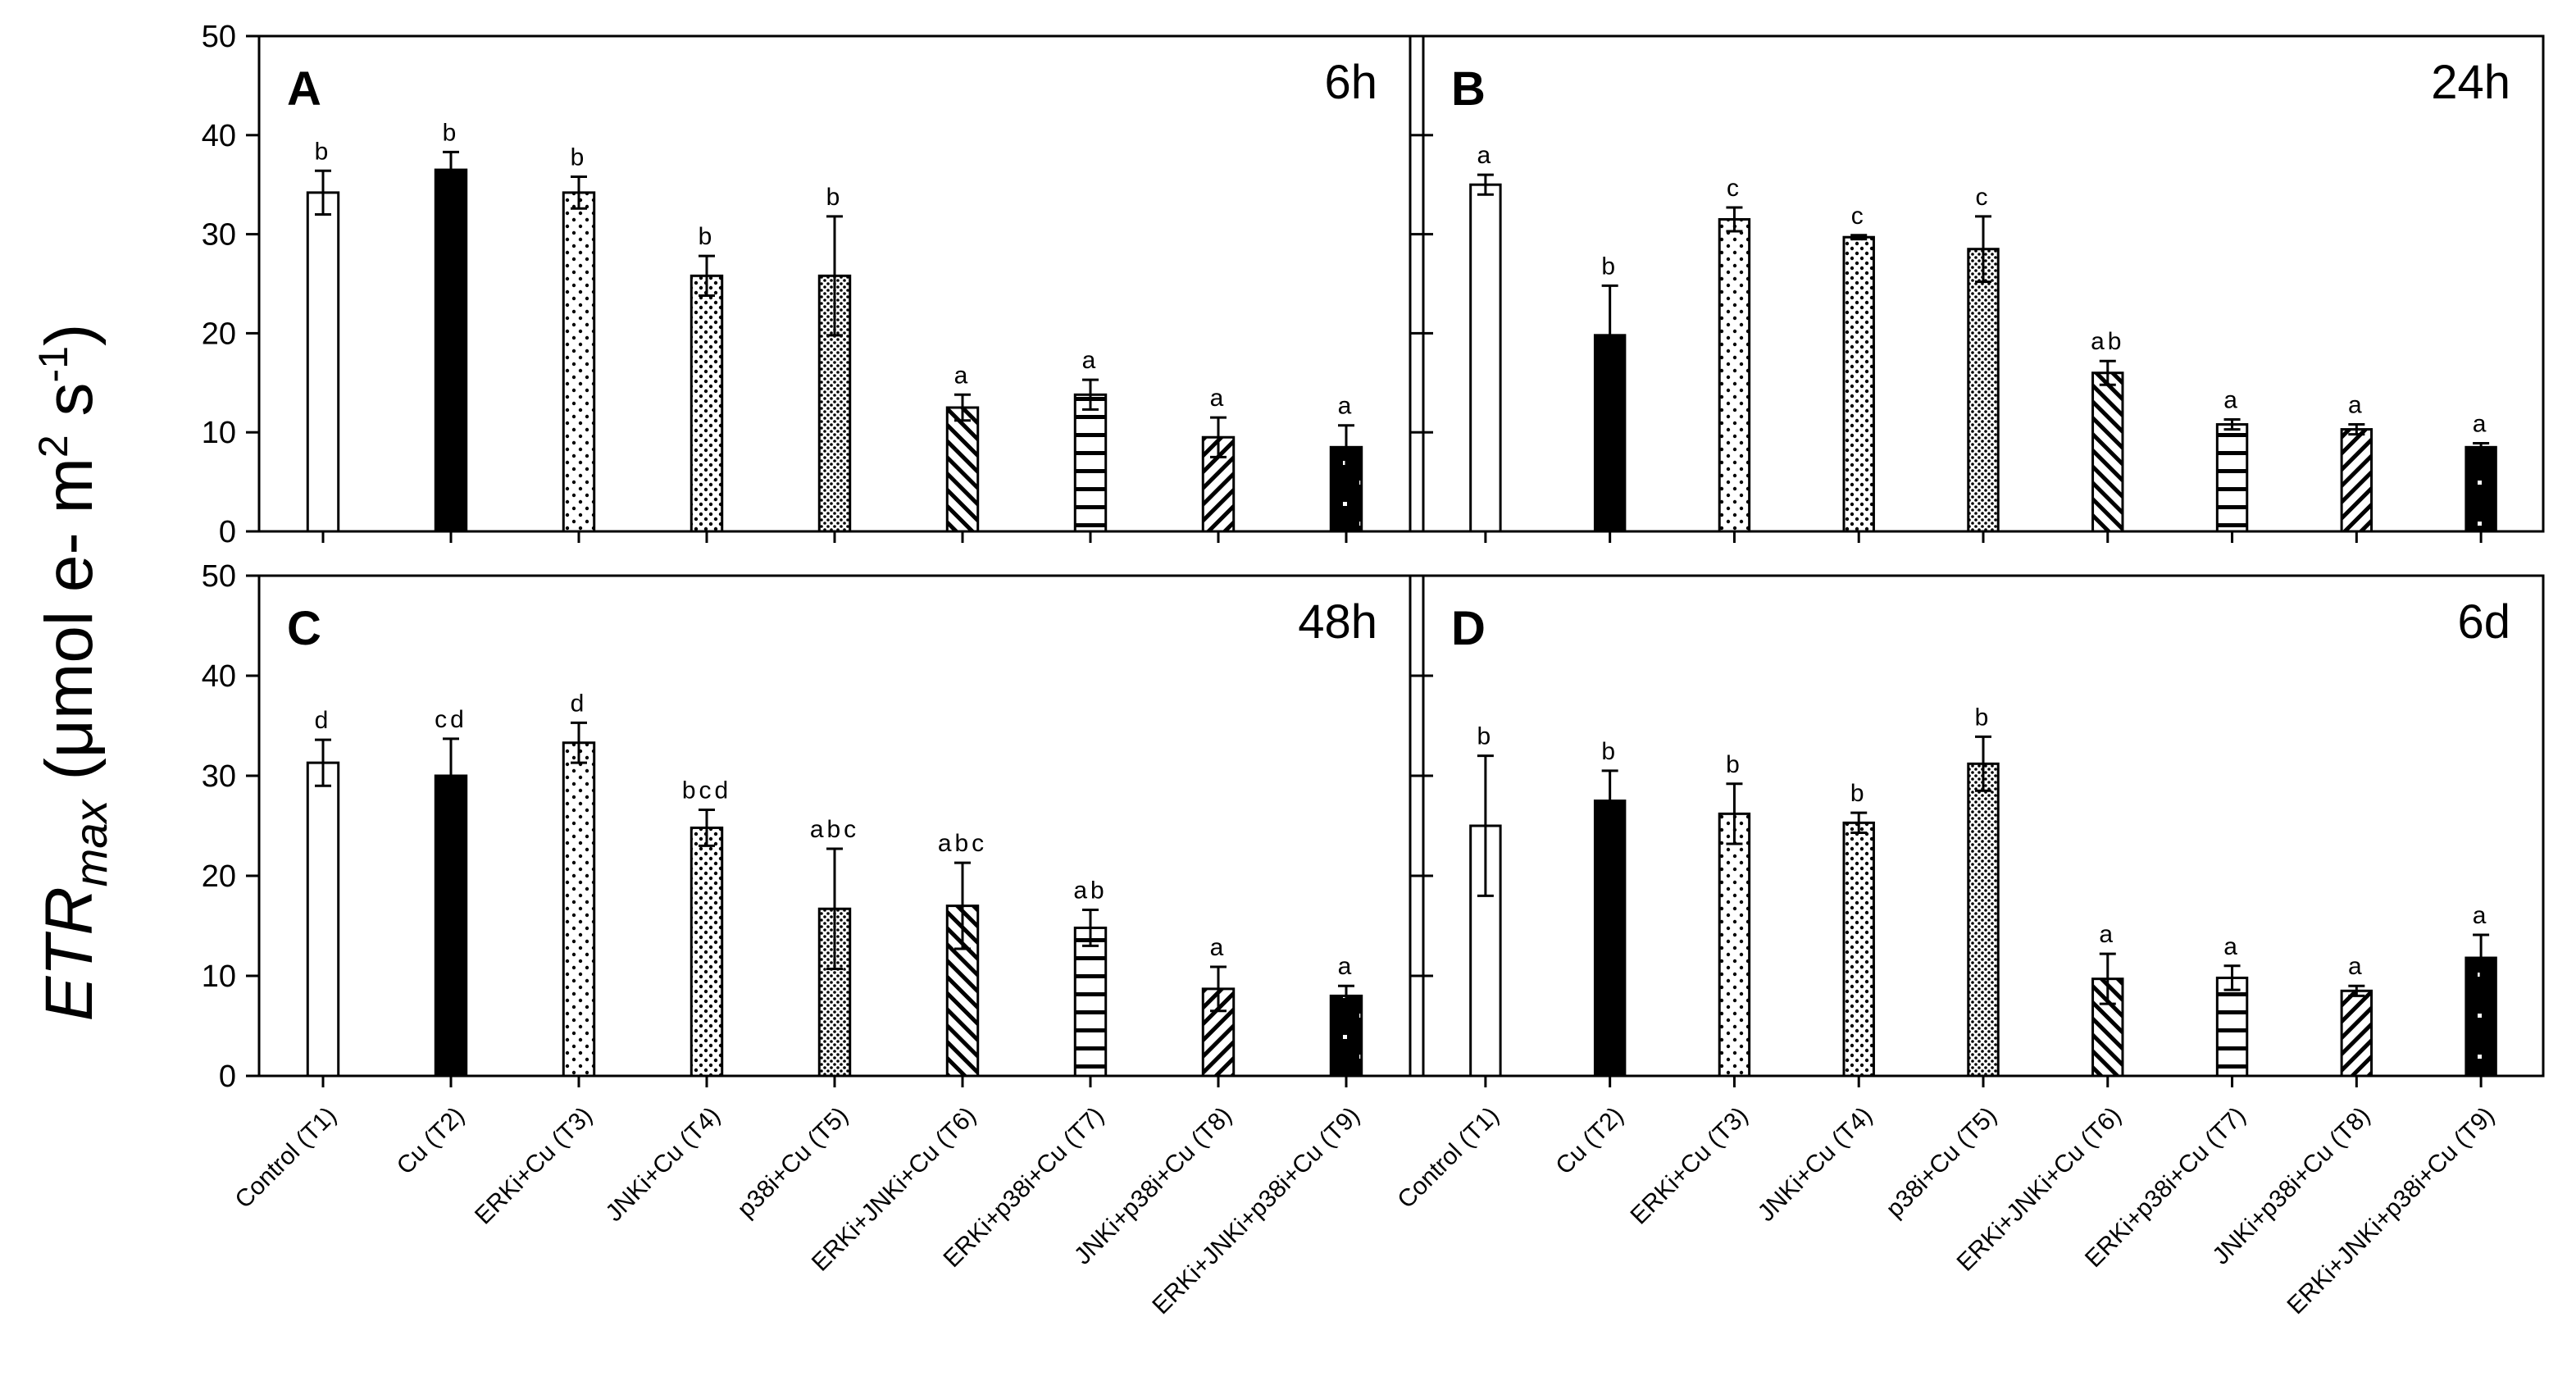 Image resolution: width=2576 pixels, height=1399 pixels. What do you see at coordinates (1256, 1211) in the screenshot?
I see `x-tick-label: ERKi+JNKi+p38i+Cu (T9)` at bounding box center [1256, 1211].